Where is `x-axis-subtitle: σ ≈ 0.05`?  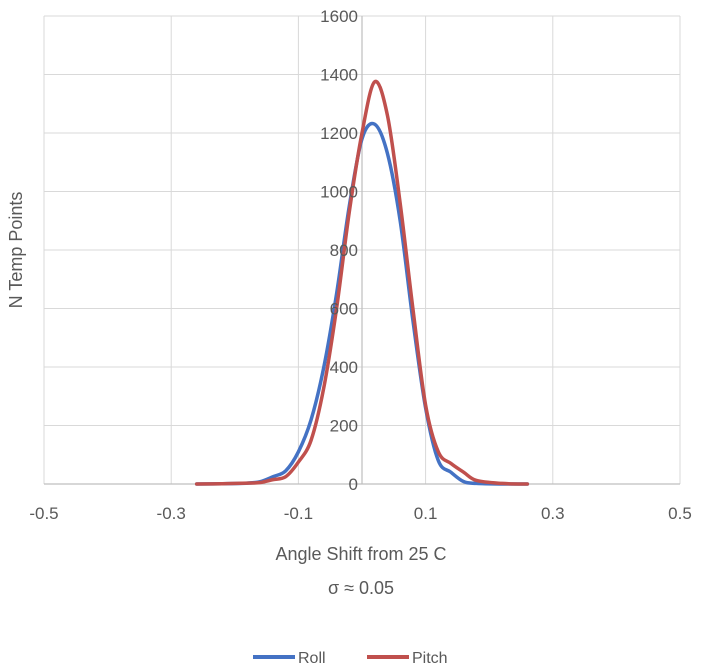
x-axis-subtitle: σ ≈ 0.05 is located at coordinates (361, 588).